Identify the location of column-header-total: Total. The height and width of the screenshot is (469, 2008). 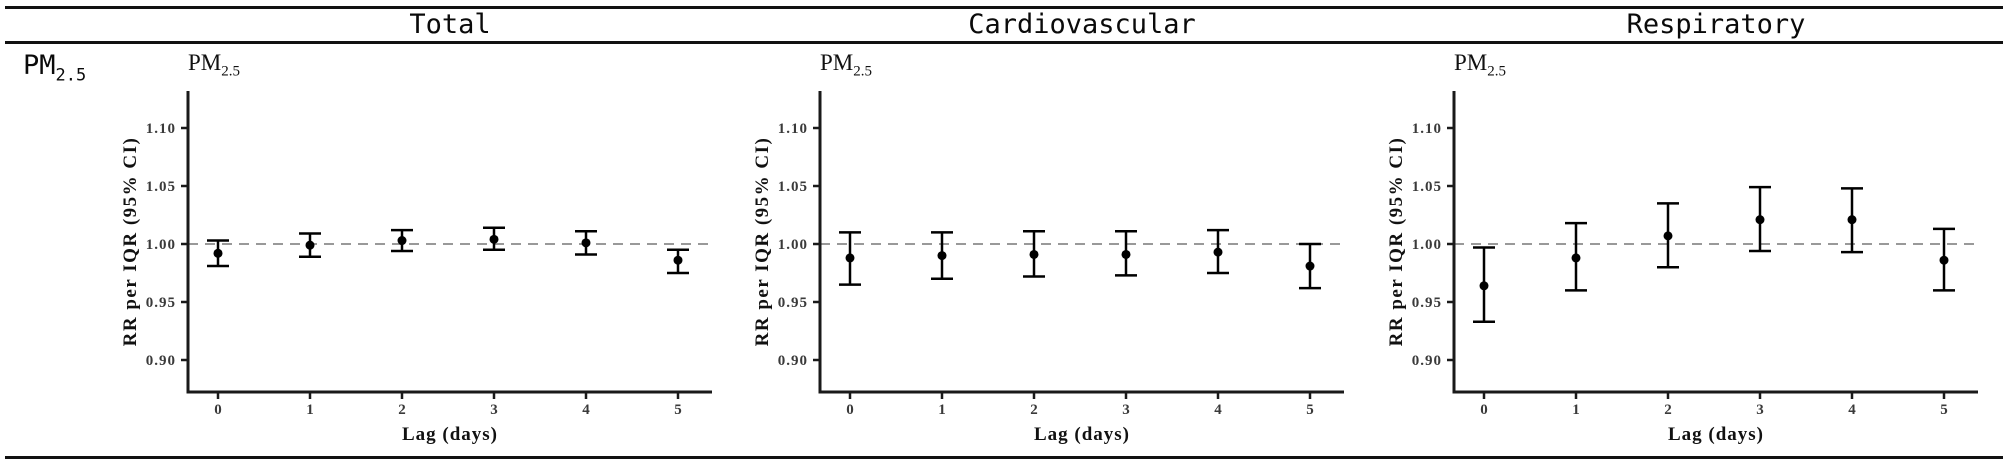
(450, 24).